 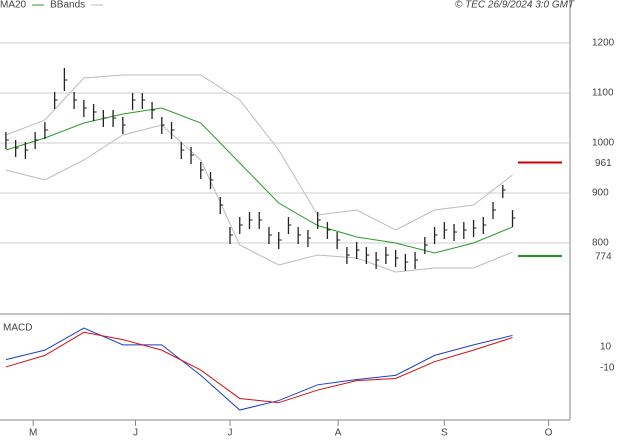 What do you see at coordinates (13, 5) in the screenshot?
I see `legend-label: MA20` at bounding box center [13, 5].